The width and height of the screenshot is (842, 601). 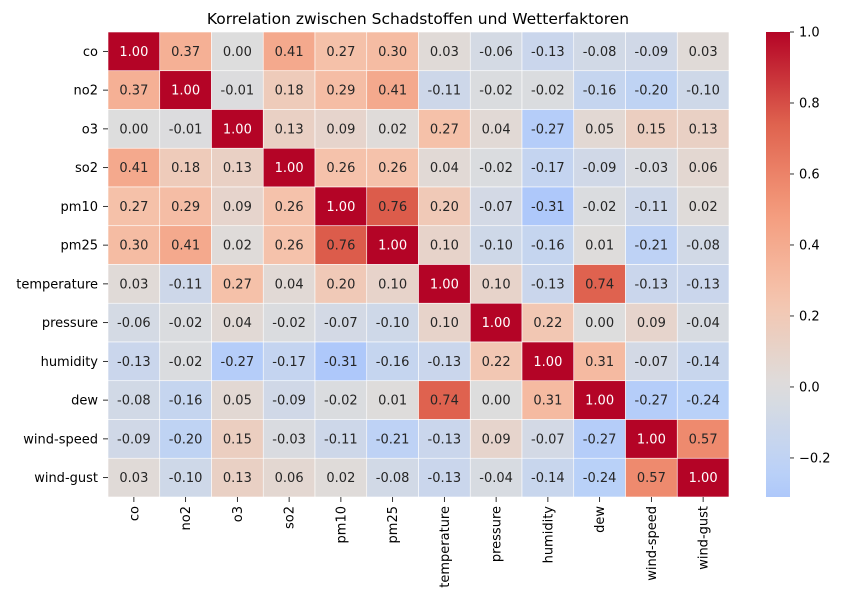 I want to click on heatmap-cell-wind-speed-wind-speed, so click(x=651, y=439).